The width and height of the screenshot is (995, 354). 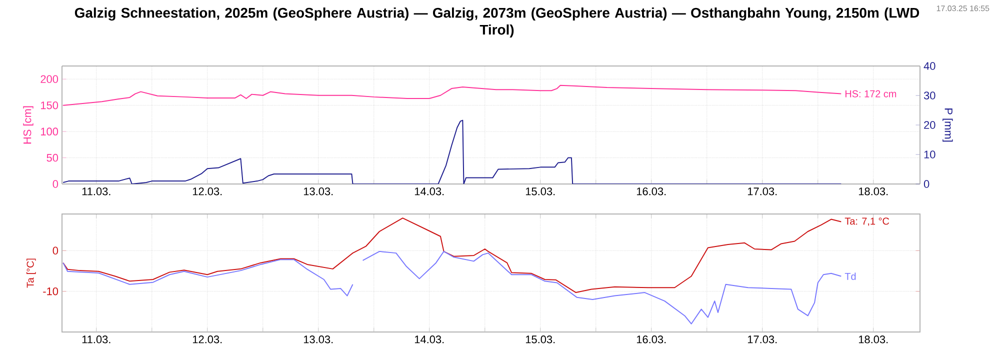 I want to click on annotation: HS: 172 cm, so click(x=870, y=94).